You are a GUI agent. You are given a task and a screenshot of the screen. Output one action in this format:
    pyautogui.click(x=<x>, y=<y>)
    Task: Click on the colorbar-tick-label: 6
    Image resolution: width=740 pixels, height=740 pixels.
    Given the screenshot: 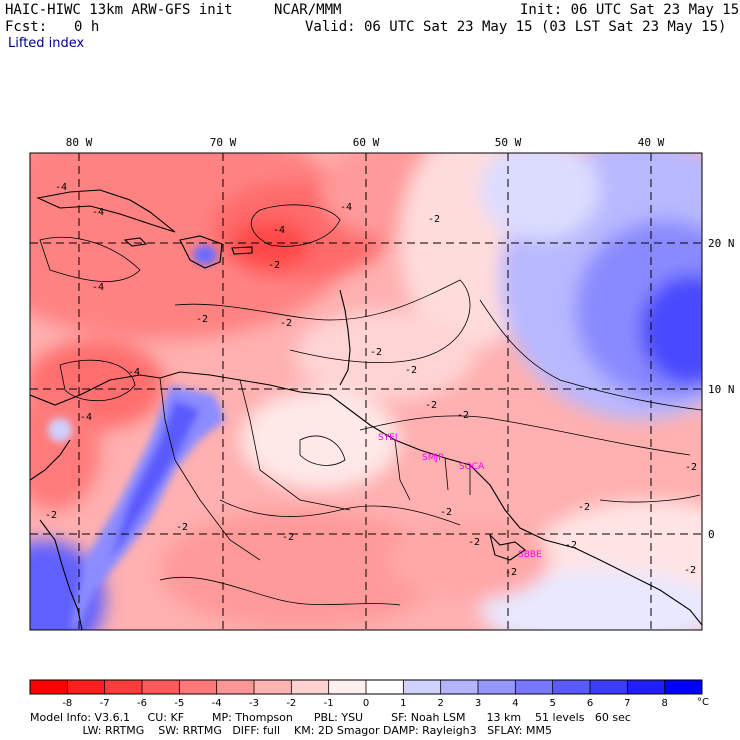 What is the action you would take?
    pyautogui.click(x=590, y=703)
    